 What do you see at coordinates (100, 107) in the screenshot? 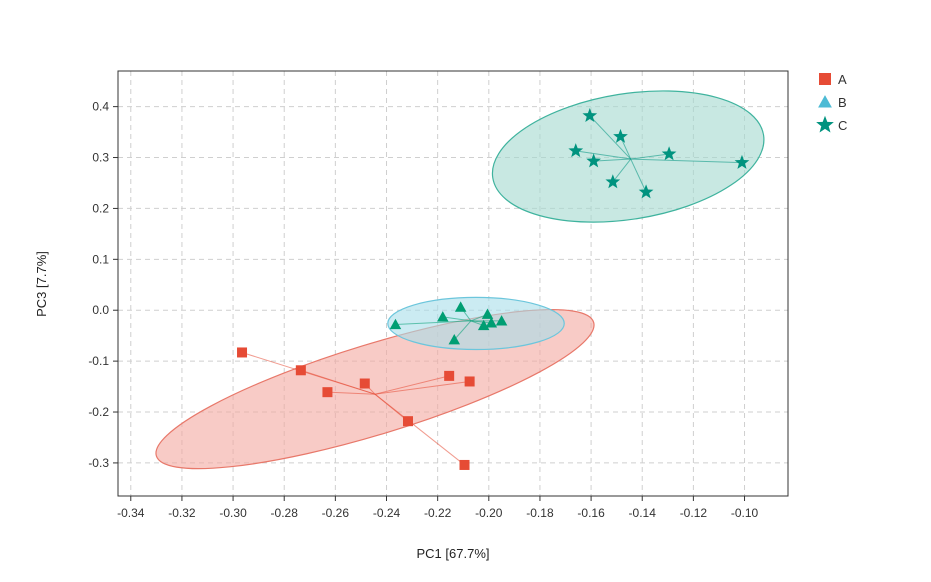
I see `y-tick-label: 0.4` at bounding box center [100, 107].